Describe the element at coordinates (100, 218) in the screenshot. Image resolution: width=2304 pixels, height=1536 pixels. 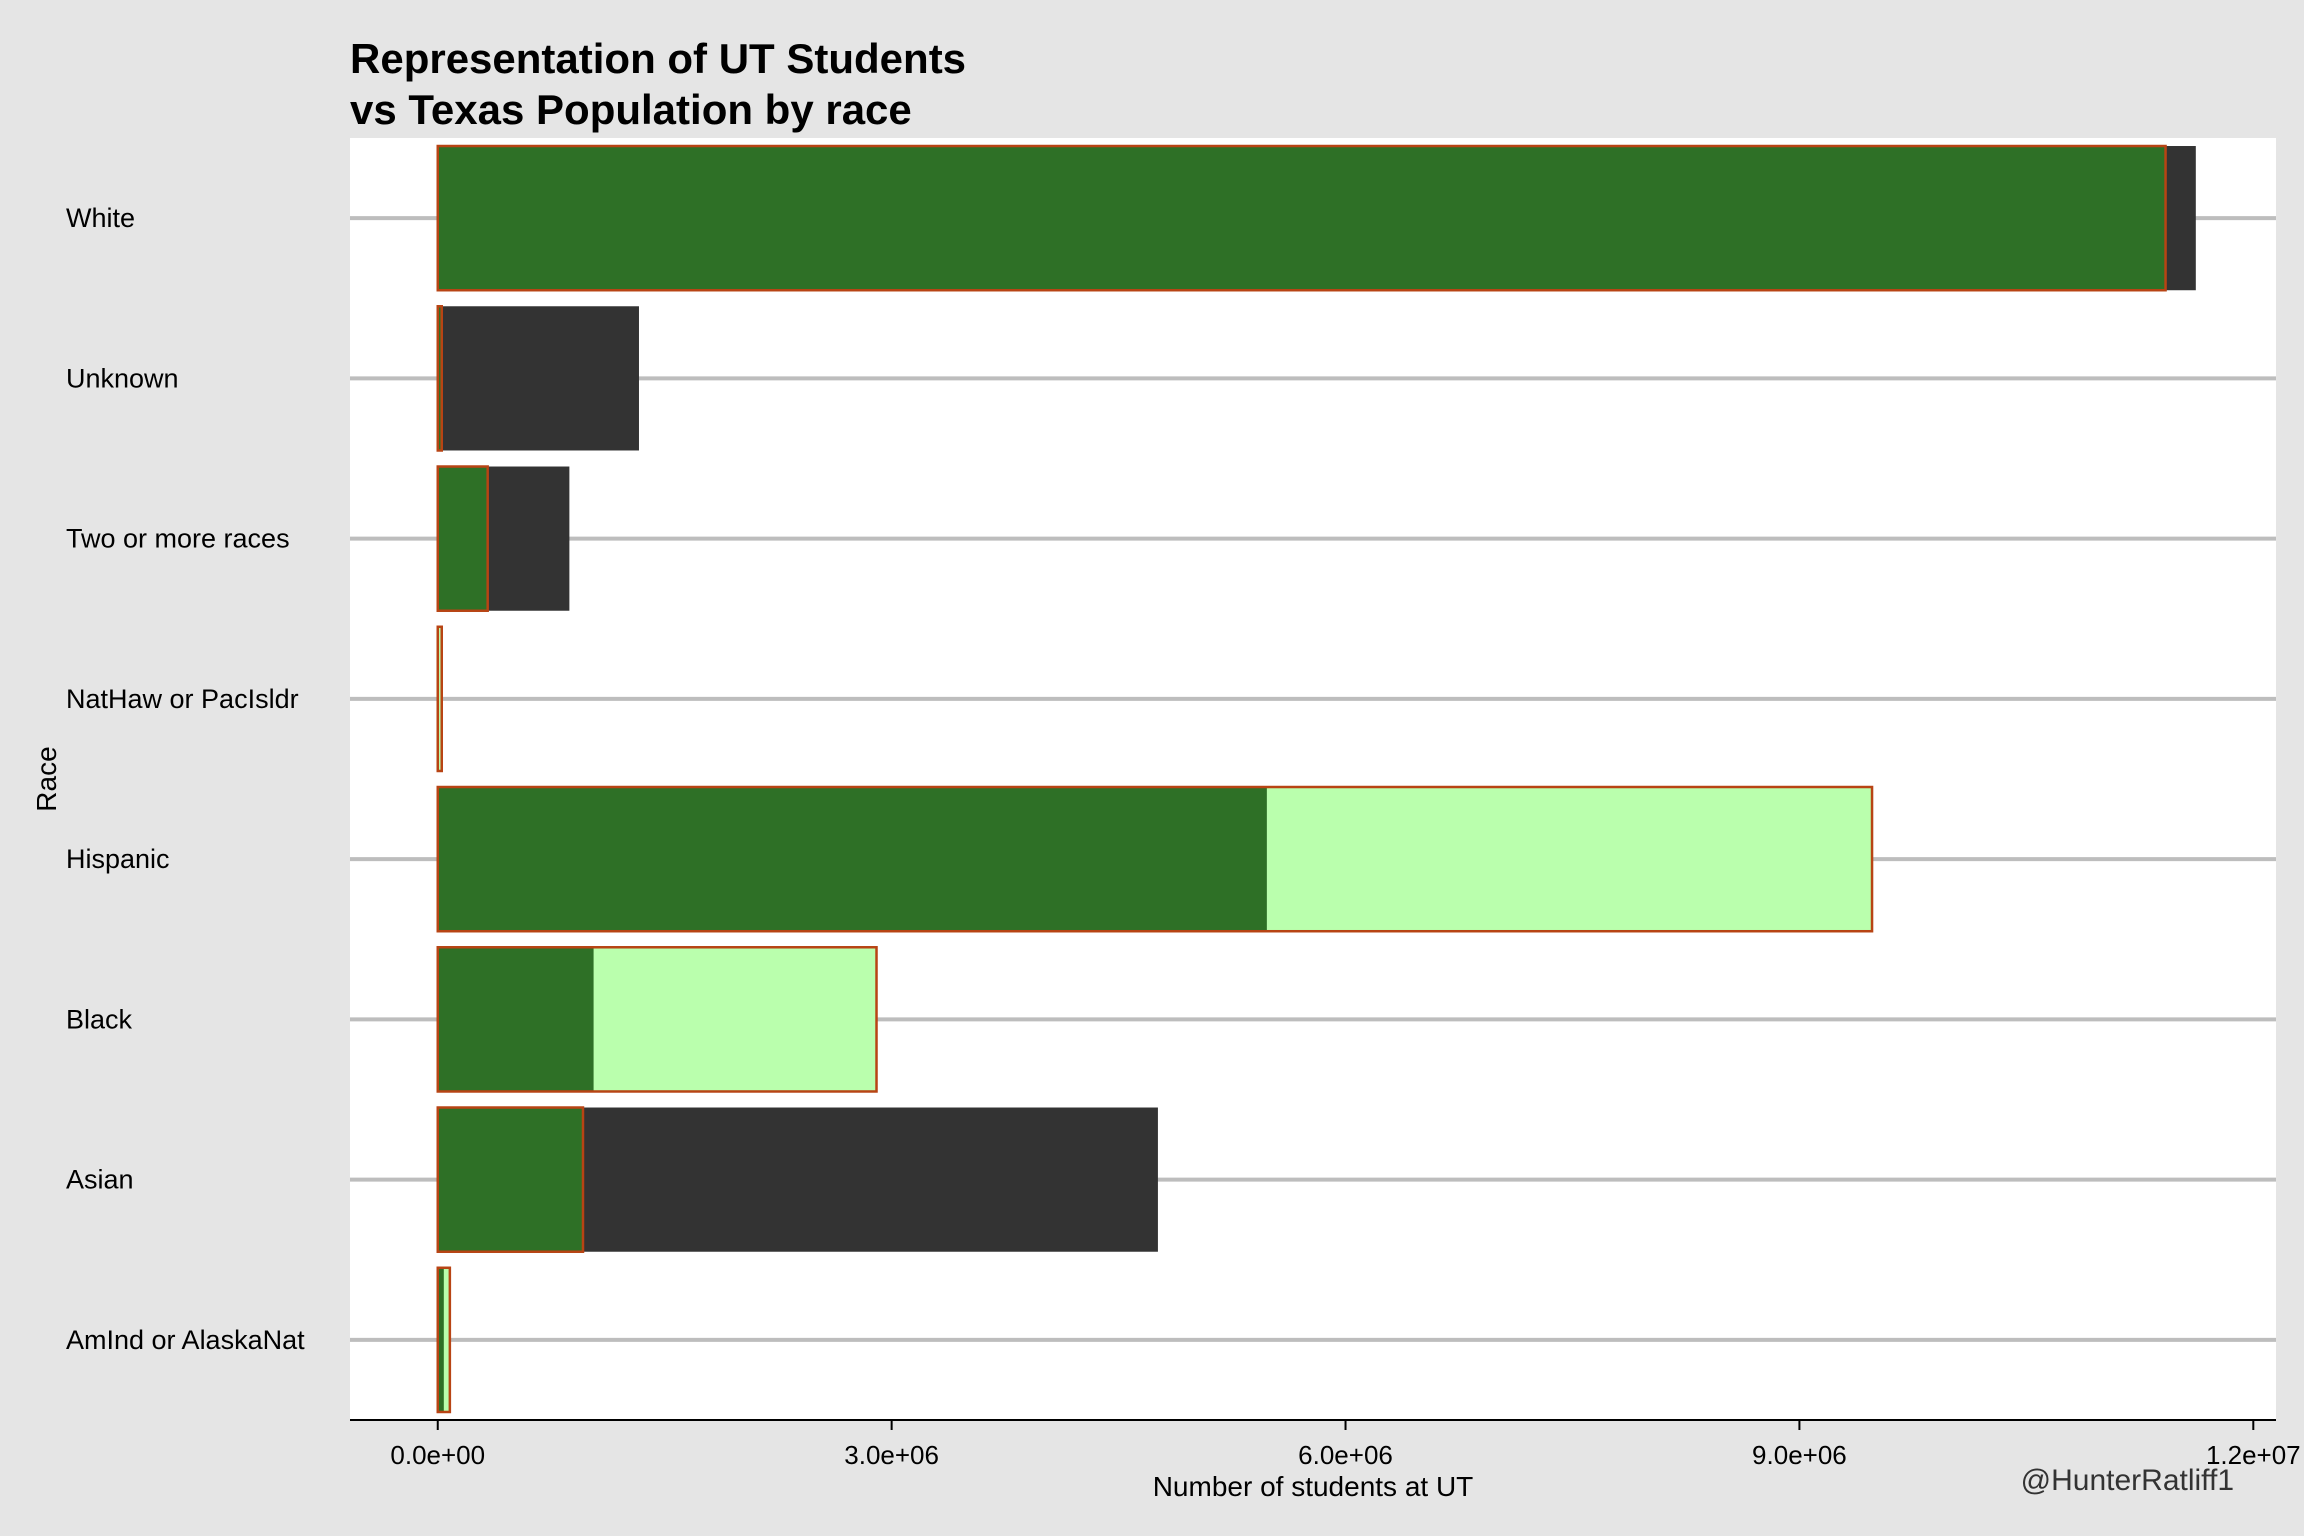
I see `category-label-white: White` at that location.